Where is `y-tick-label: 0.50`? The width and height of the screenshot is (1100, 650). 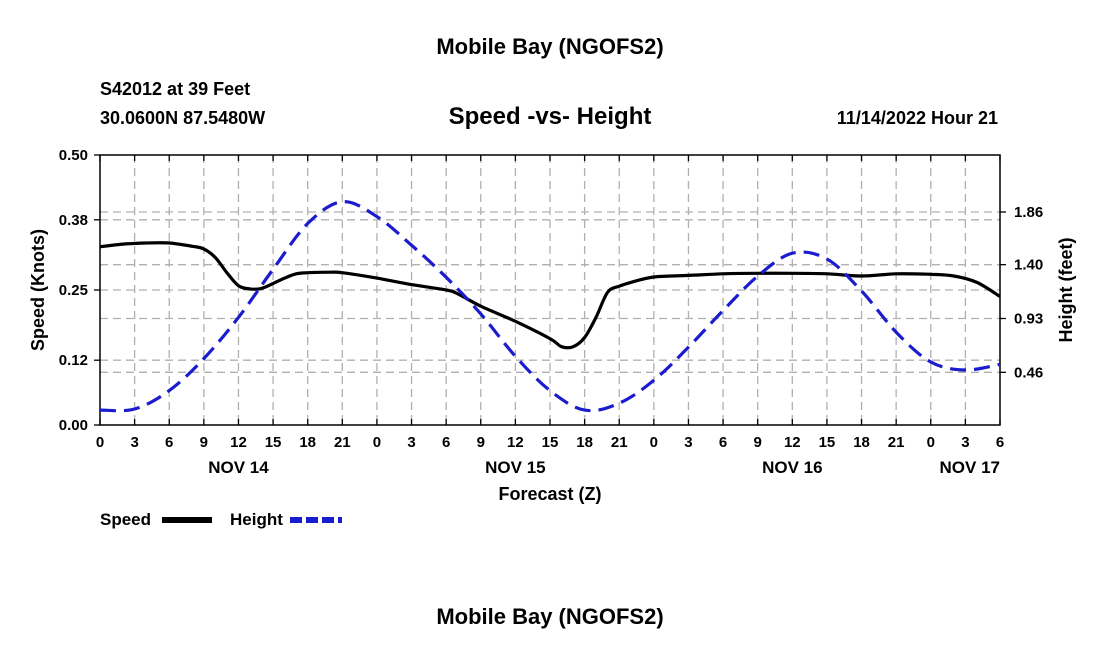
y-tick-label: 0.50 is located at coordinates (73, 155).